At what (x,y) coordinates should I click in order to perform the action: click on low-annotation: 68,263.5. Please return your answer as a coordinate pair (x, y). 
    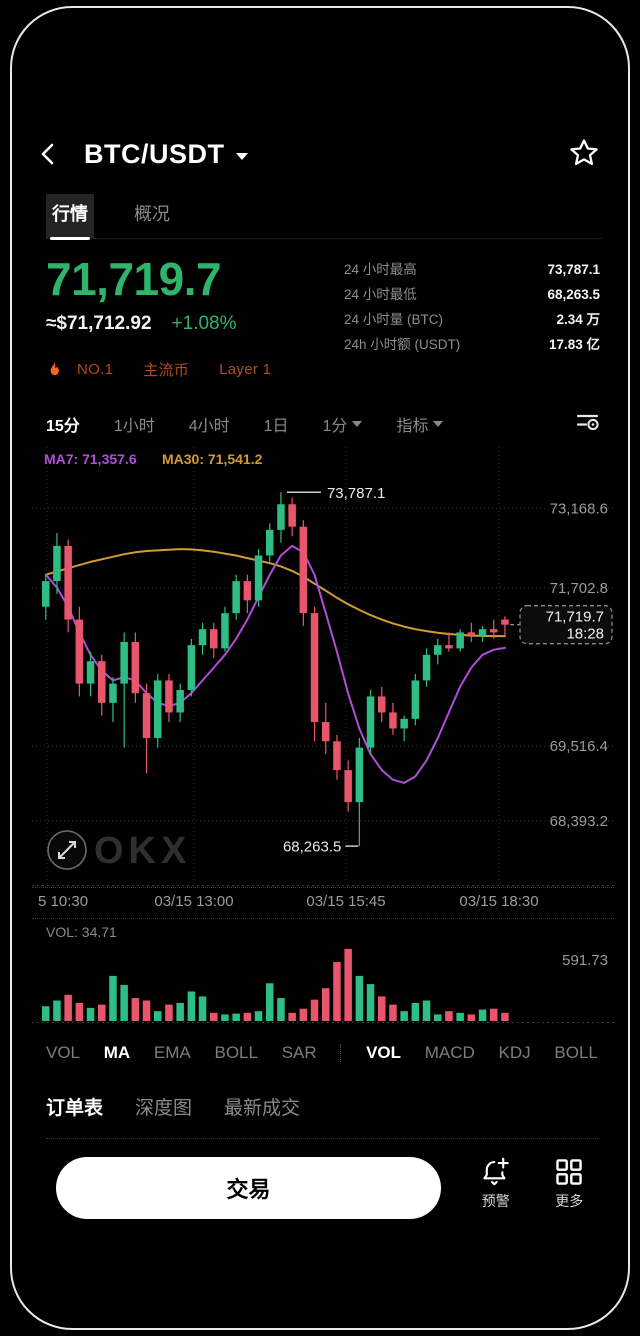
    Looking at the image, I should click on (312, 847).